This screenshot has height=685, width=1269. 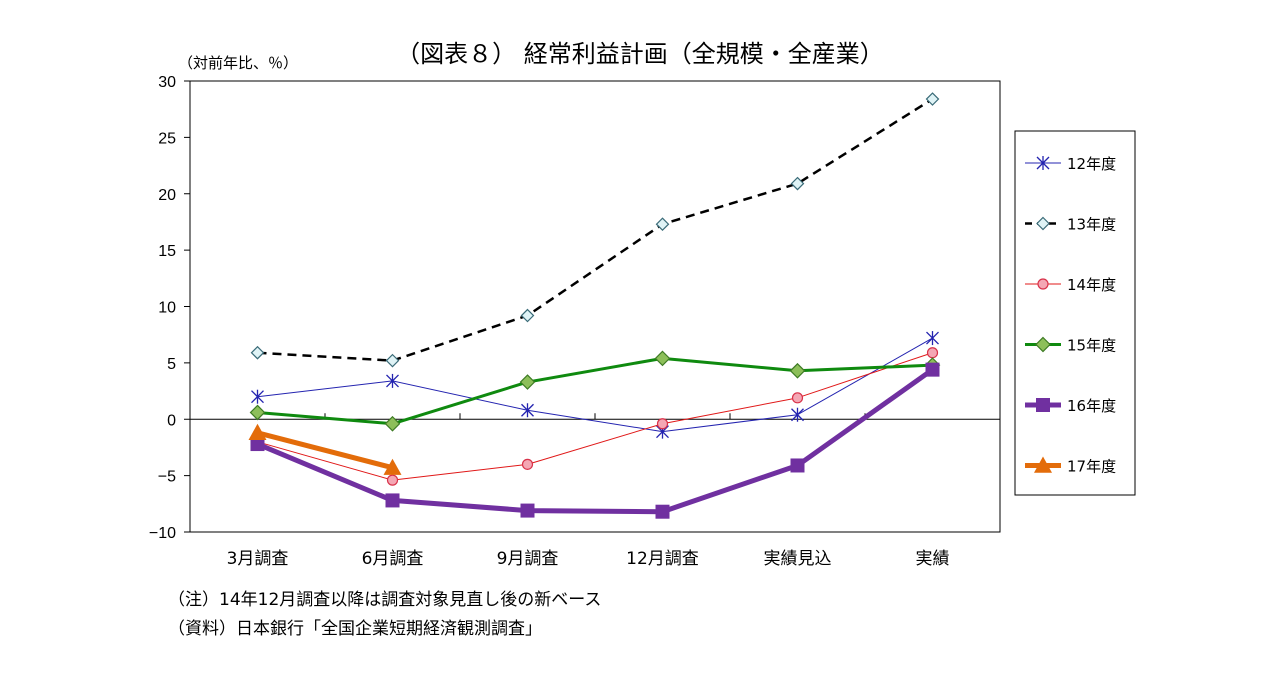 I want to click on legend-label: 14年度, so click(x=1091, y=285).